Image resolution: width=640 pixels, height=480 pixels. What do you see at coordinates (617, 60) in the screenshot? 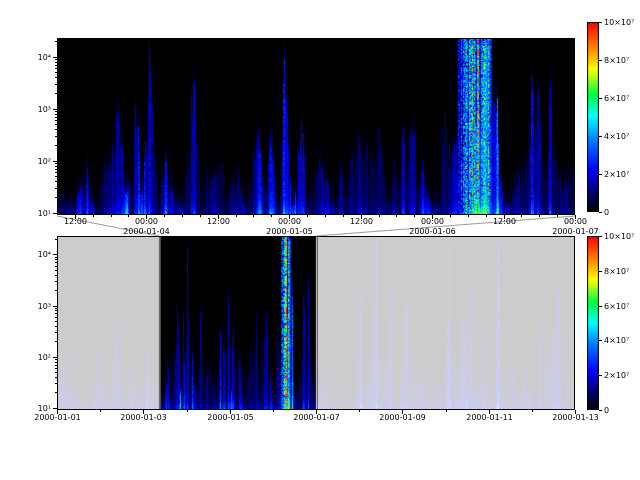
I see `top-colorbar-tick-label: 8×10⁷` at bounding box center [617, 60].